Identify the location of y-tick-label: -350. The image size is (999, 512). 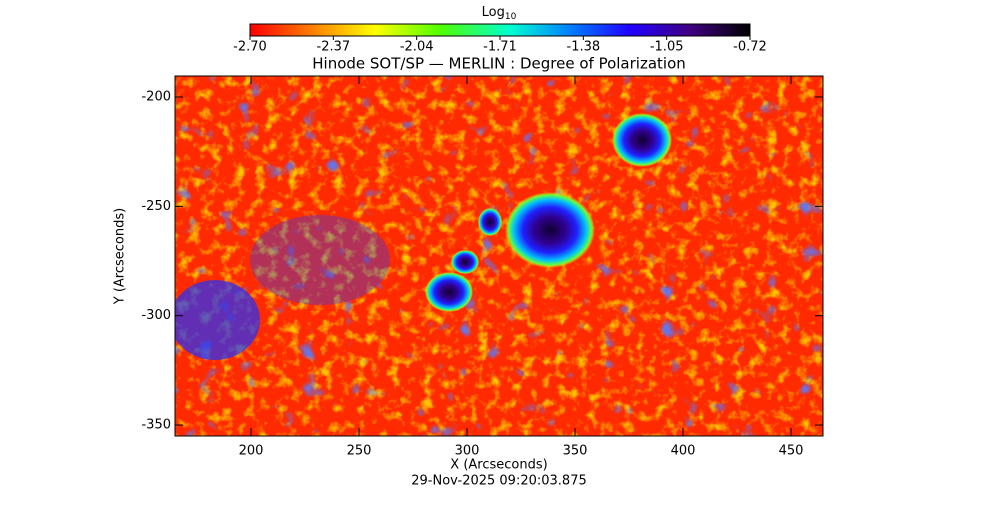
(156, 425).